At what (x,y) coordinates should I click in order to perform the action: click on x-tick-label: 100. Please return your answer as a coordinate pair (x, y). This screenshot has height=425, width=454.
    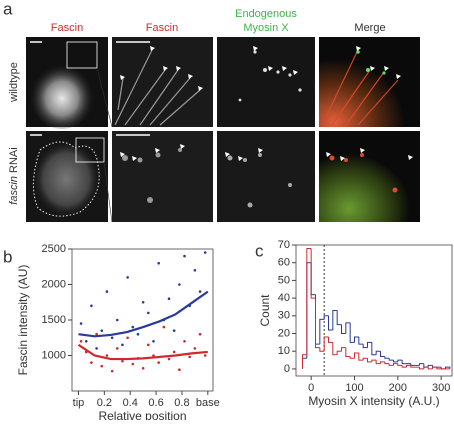
    Looking at the image, I should click on (354, 388).